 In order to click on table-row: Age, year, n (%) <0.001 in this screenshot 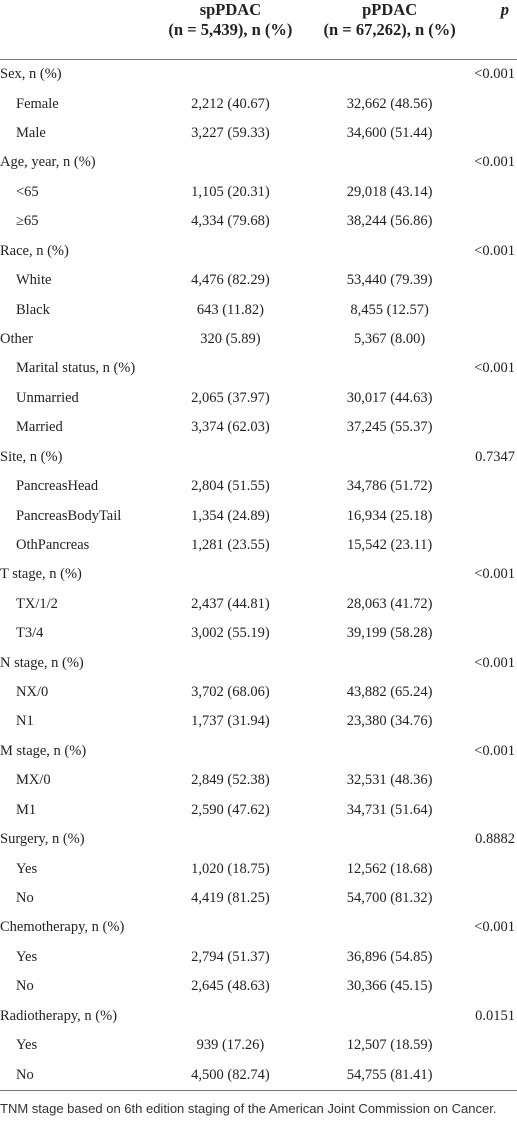, I will do `click(258, 162)`.